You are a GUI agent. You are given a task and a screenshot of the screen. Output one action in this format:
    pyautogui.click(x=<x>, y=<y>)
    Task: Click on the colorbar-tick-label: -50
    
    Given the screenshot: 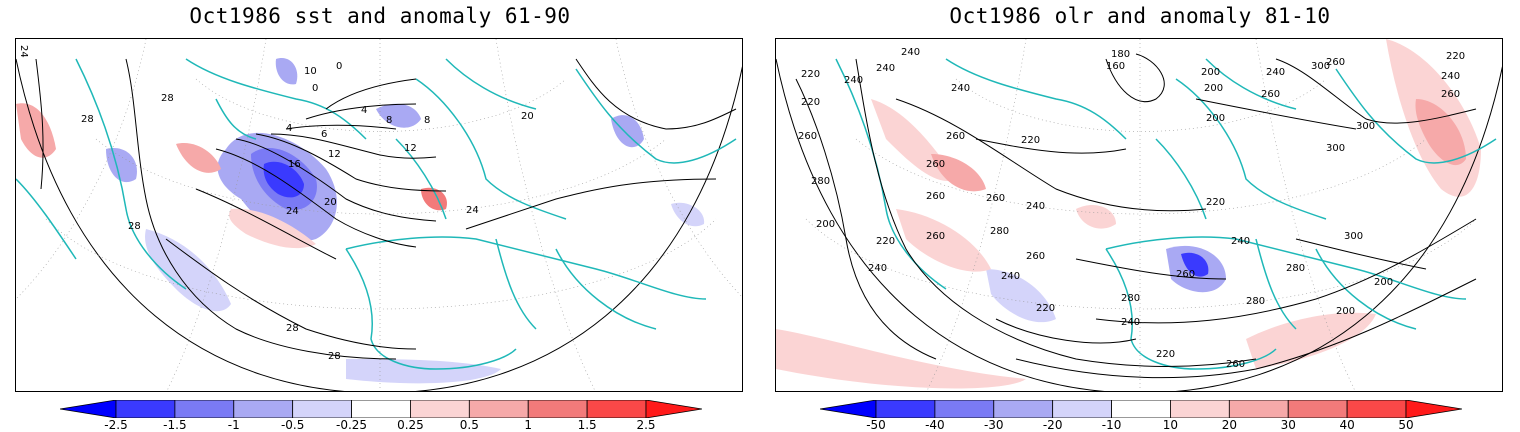 What is the action you would take?
    pyautogui.click(x=876, y=425)
    